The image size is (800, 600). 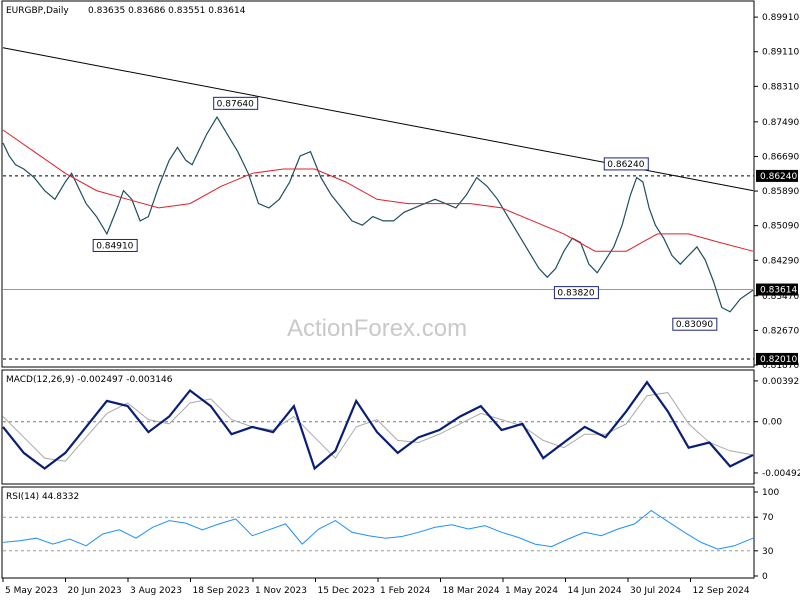 I want to click on price-tick-label: 0.82670, so click(x=780, y=331).